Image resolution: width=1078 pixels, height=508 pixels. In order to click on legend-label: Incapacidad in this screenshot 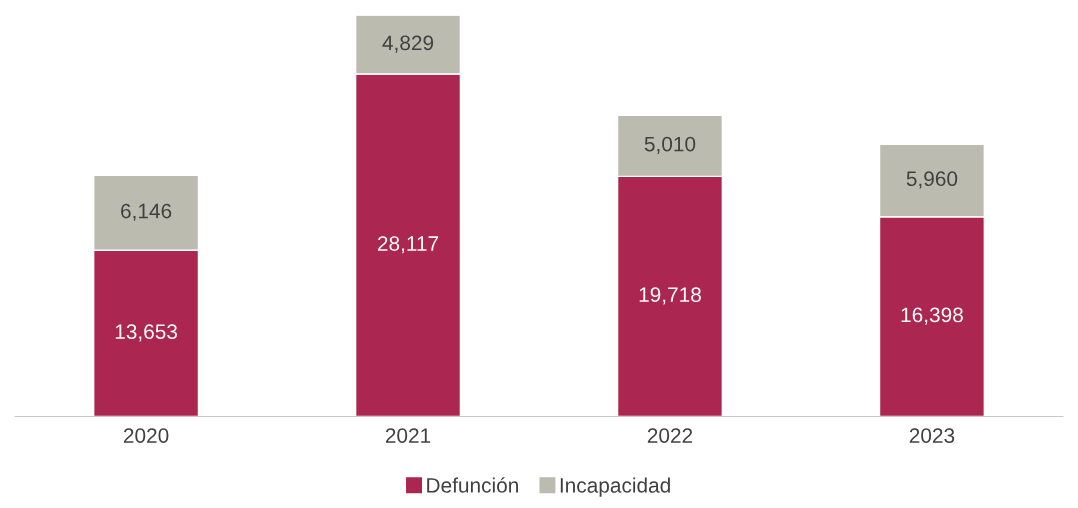, I will do `click(615, 487)`.